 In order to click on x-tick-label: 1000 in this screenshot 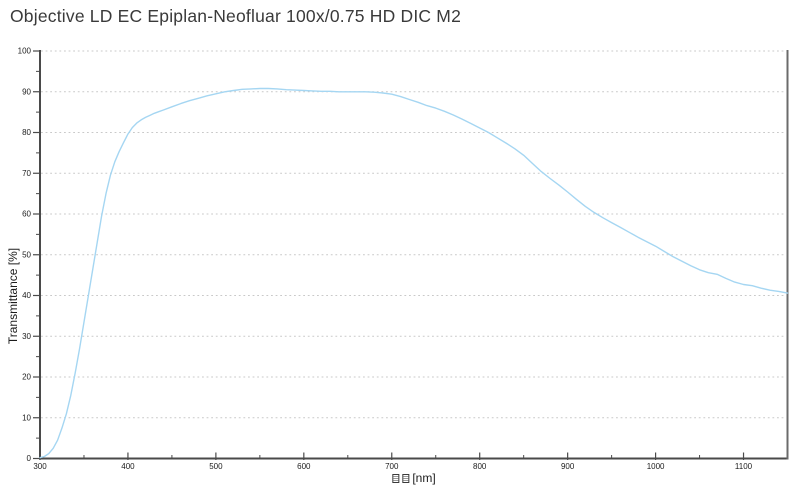, I will do `click(656, 466)`.